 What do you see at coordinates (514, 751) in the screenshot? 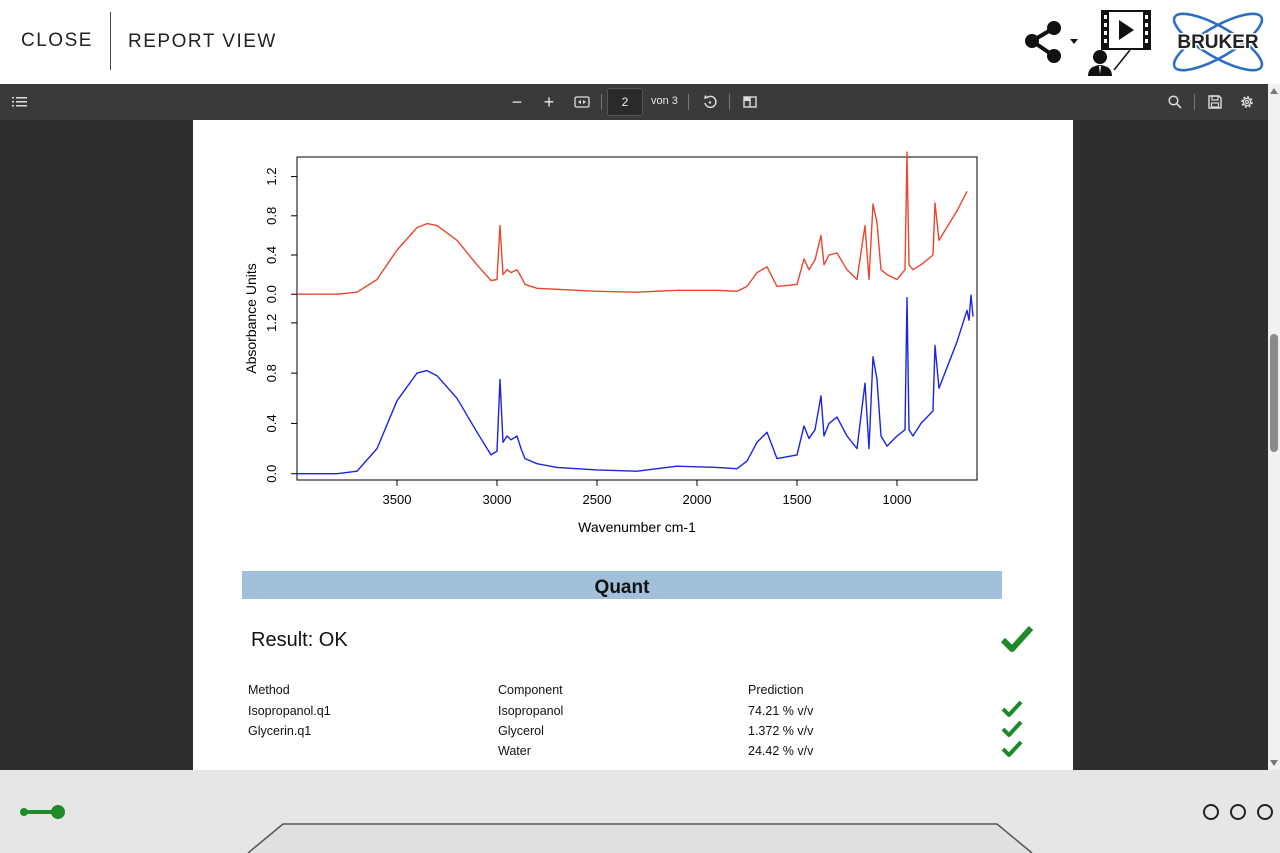
I see `row-3-component: Water` at bounding box center [514, 751].